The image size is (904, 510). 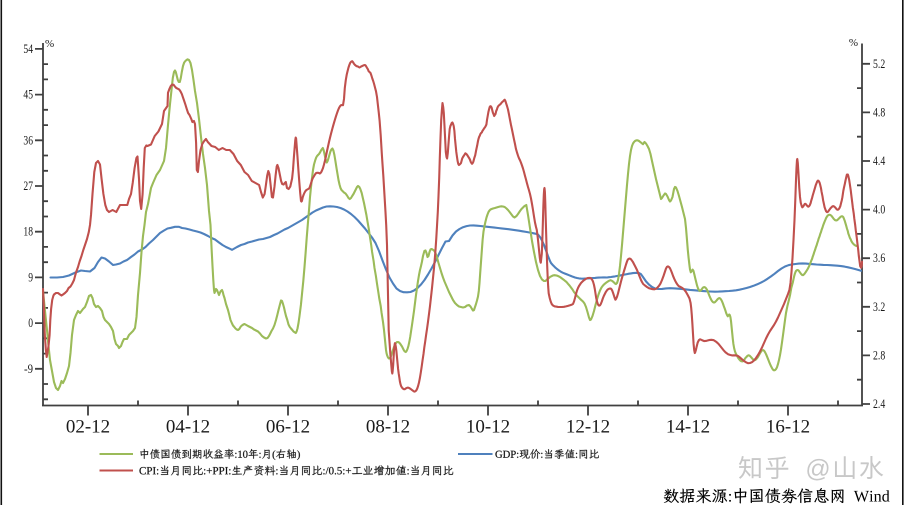 I want to click on svg-text: 27, so click(x=28, y=186).